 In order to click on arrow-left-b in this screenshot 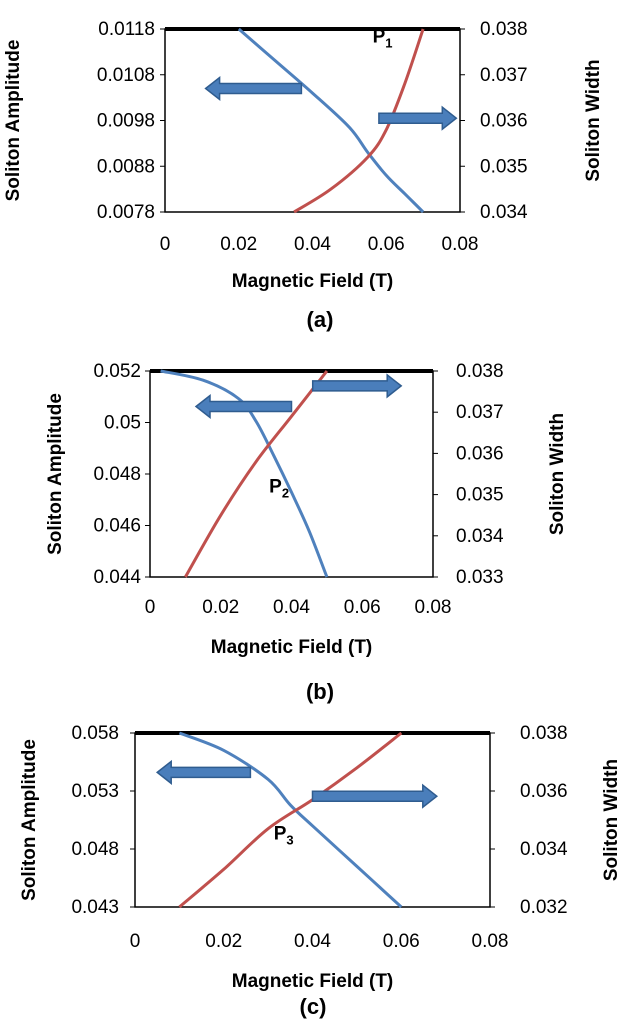, I will do `click(243, 406)`.